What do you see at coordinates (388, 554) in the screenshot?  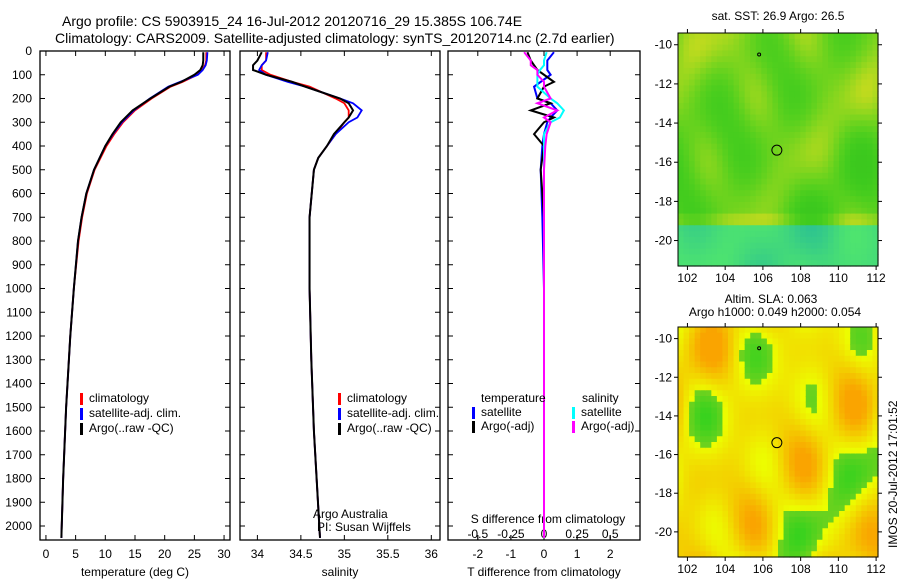 I see `x-tick-label: 35.5` at bounding box center [388, 554].